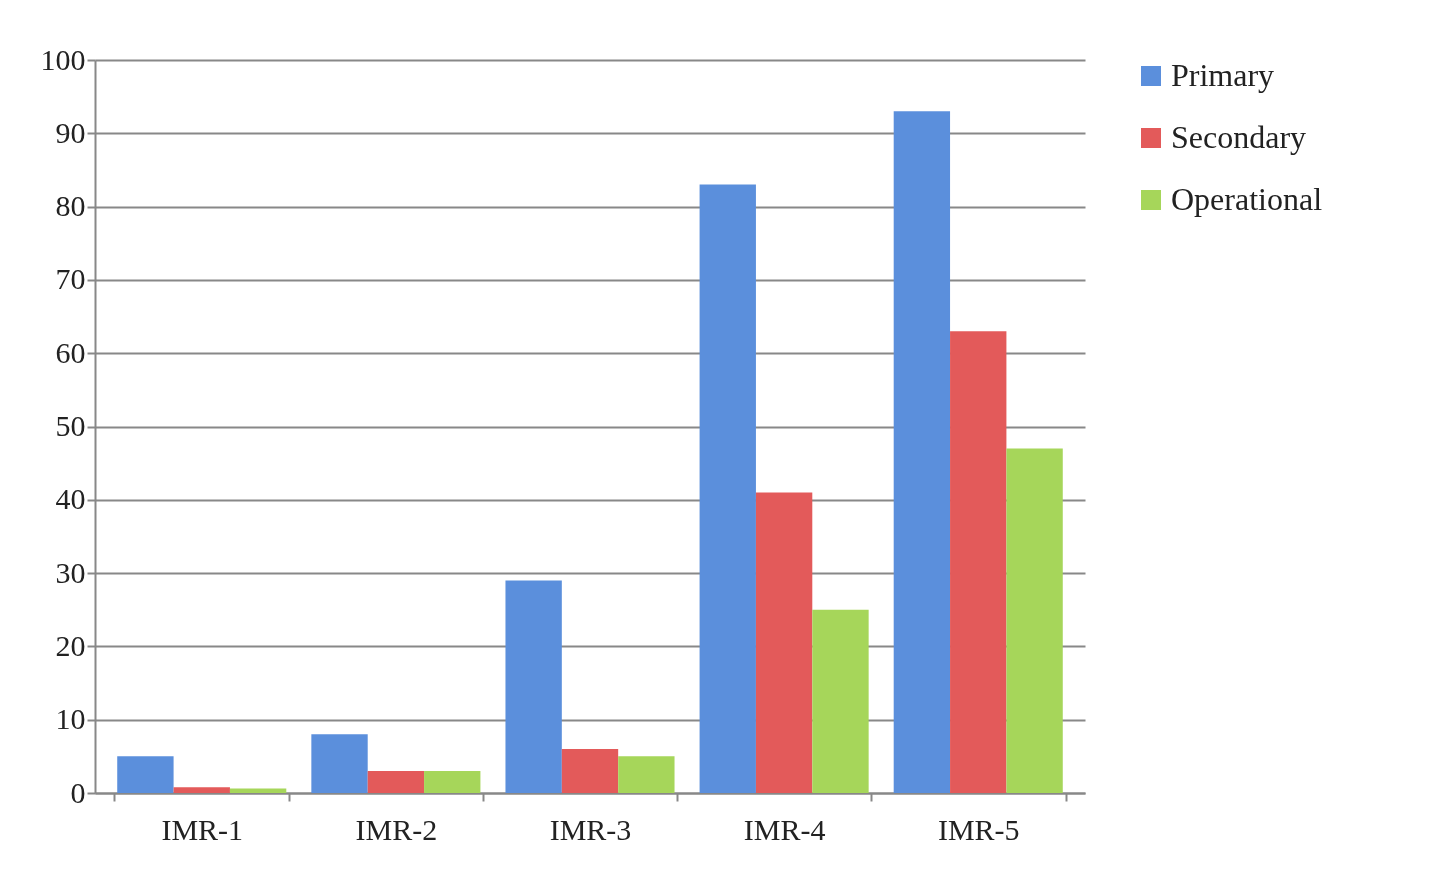  What do you see at coordinates (1247, 199) in the screenshot?
I see `legend-label: Operational` at bounding box center [1247, 199].